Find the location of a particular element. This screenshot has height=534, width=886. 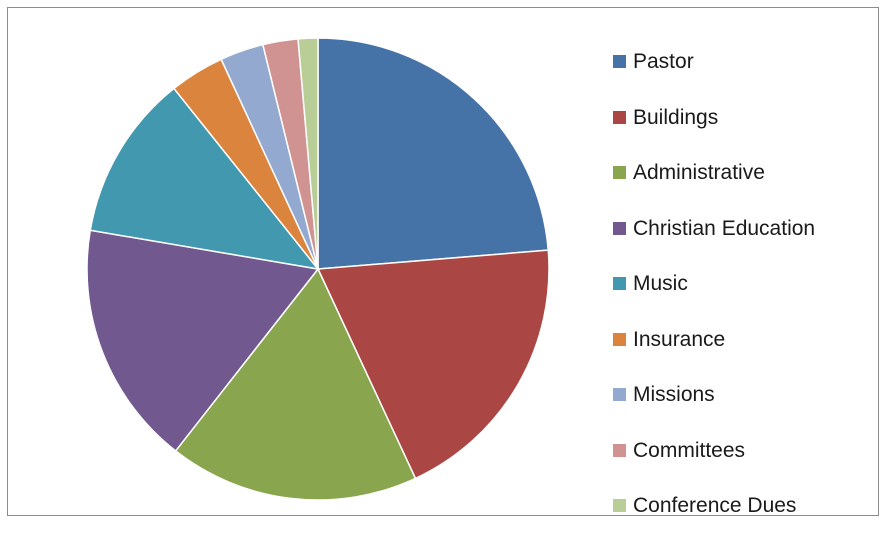

legend-label: Music is located at coordinates (660, 283).